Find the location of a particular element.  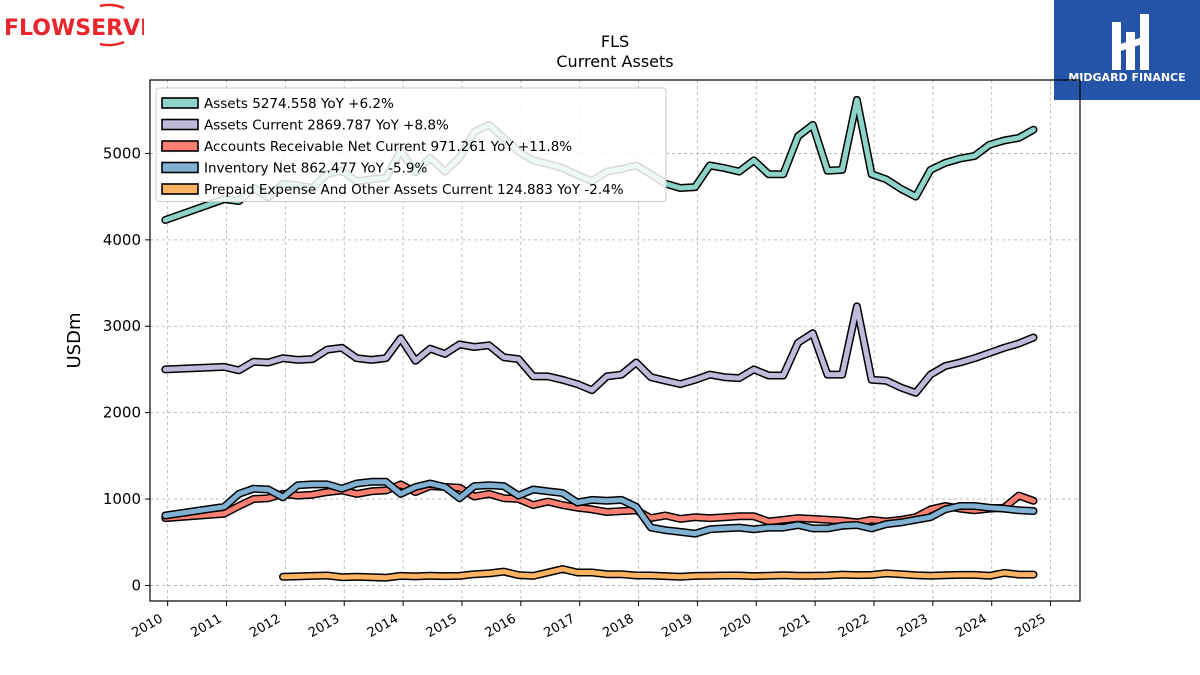

midgard-finance-logo: MIDGARD FINANCE is located at coordinates (1127, 50).